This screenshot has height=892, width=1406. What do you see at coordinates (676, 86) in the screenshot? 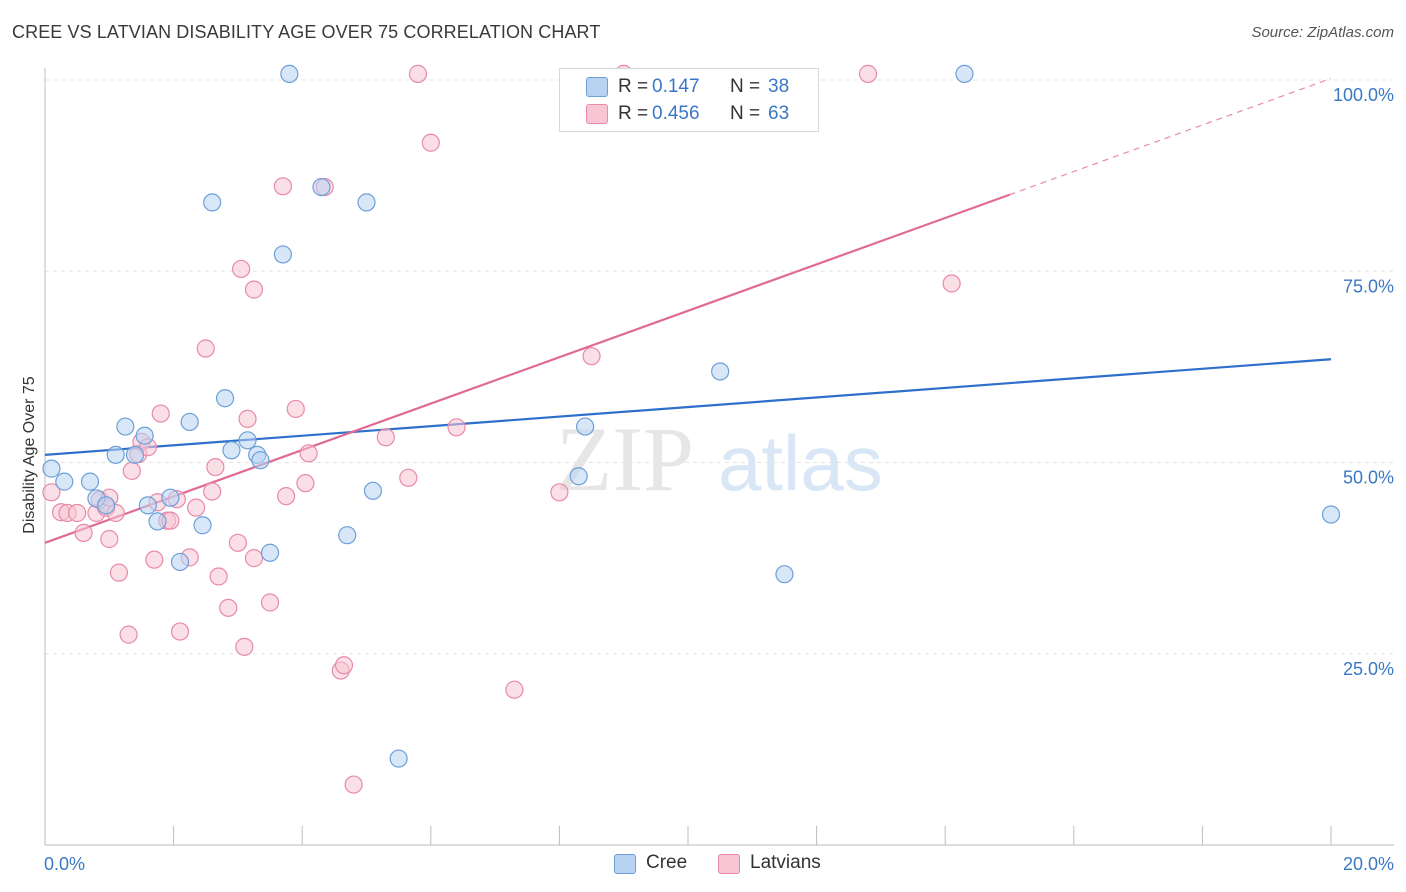
I see `r-value: 0.147` at bounding box center [676, 86].